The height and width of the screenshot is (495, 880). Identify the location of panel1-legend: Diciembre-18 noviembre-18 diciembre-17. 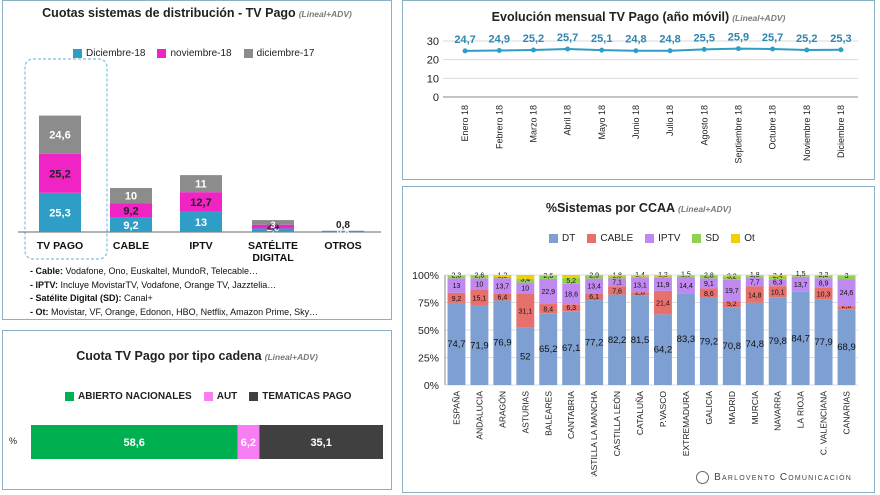
(199, 53).